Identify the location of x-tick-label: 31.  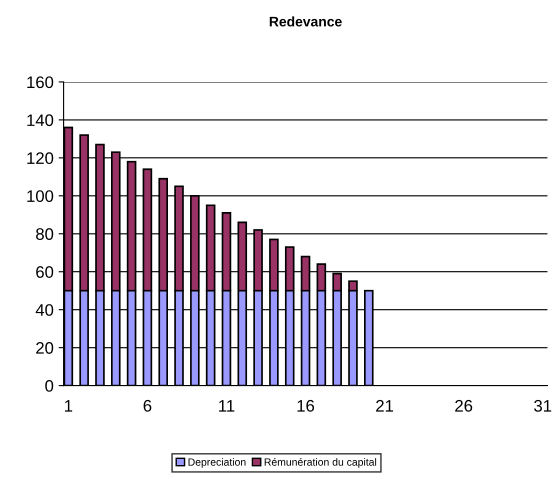
(543, 406).